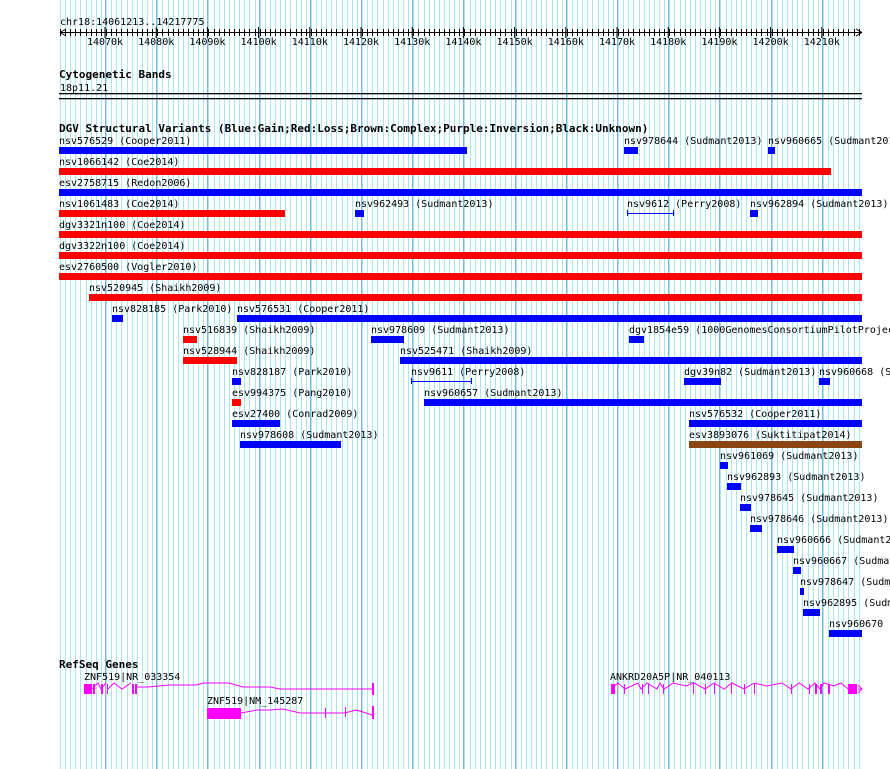 The image size is (890, 769). I want to click on variant-feature: nsv962893 (Sudmant2013), so click(796, 481).